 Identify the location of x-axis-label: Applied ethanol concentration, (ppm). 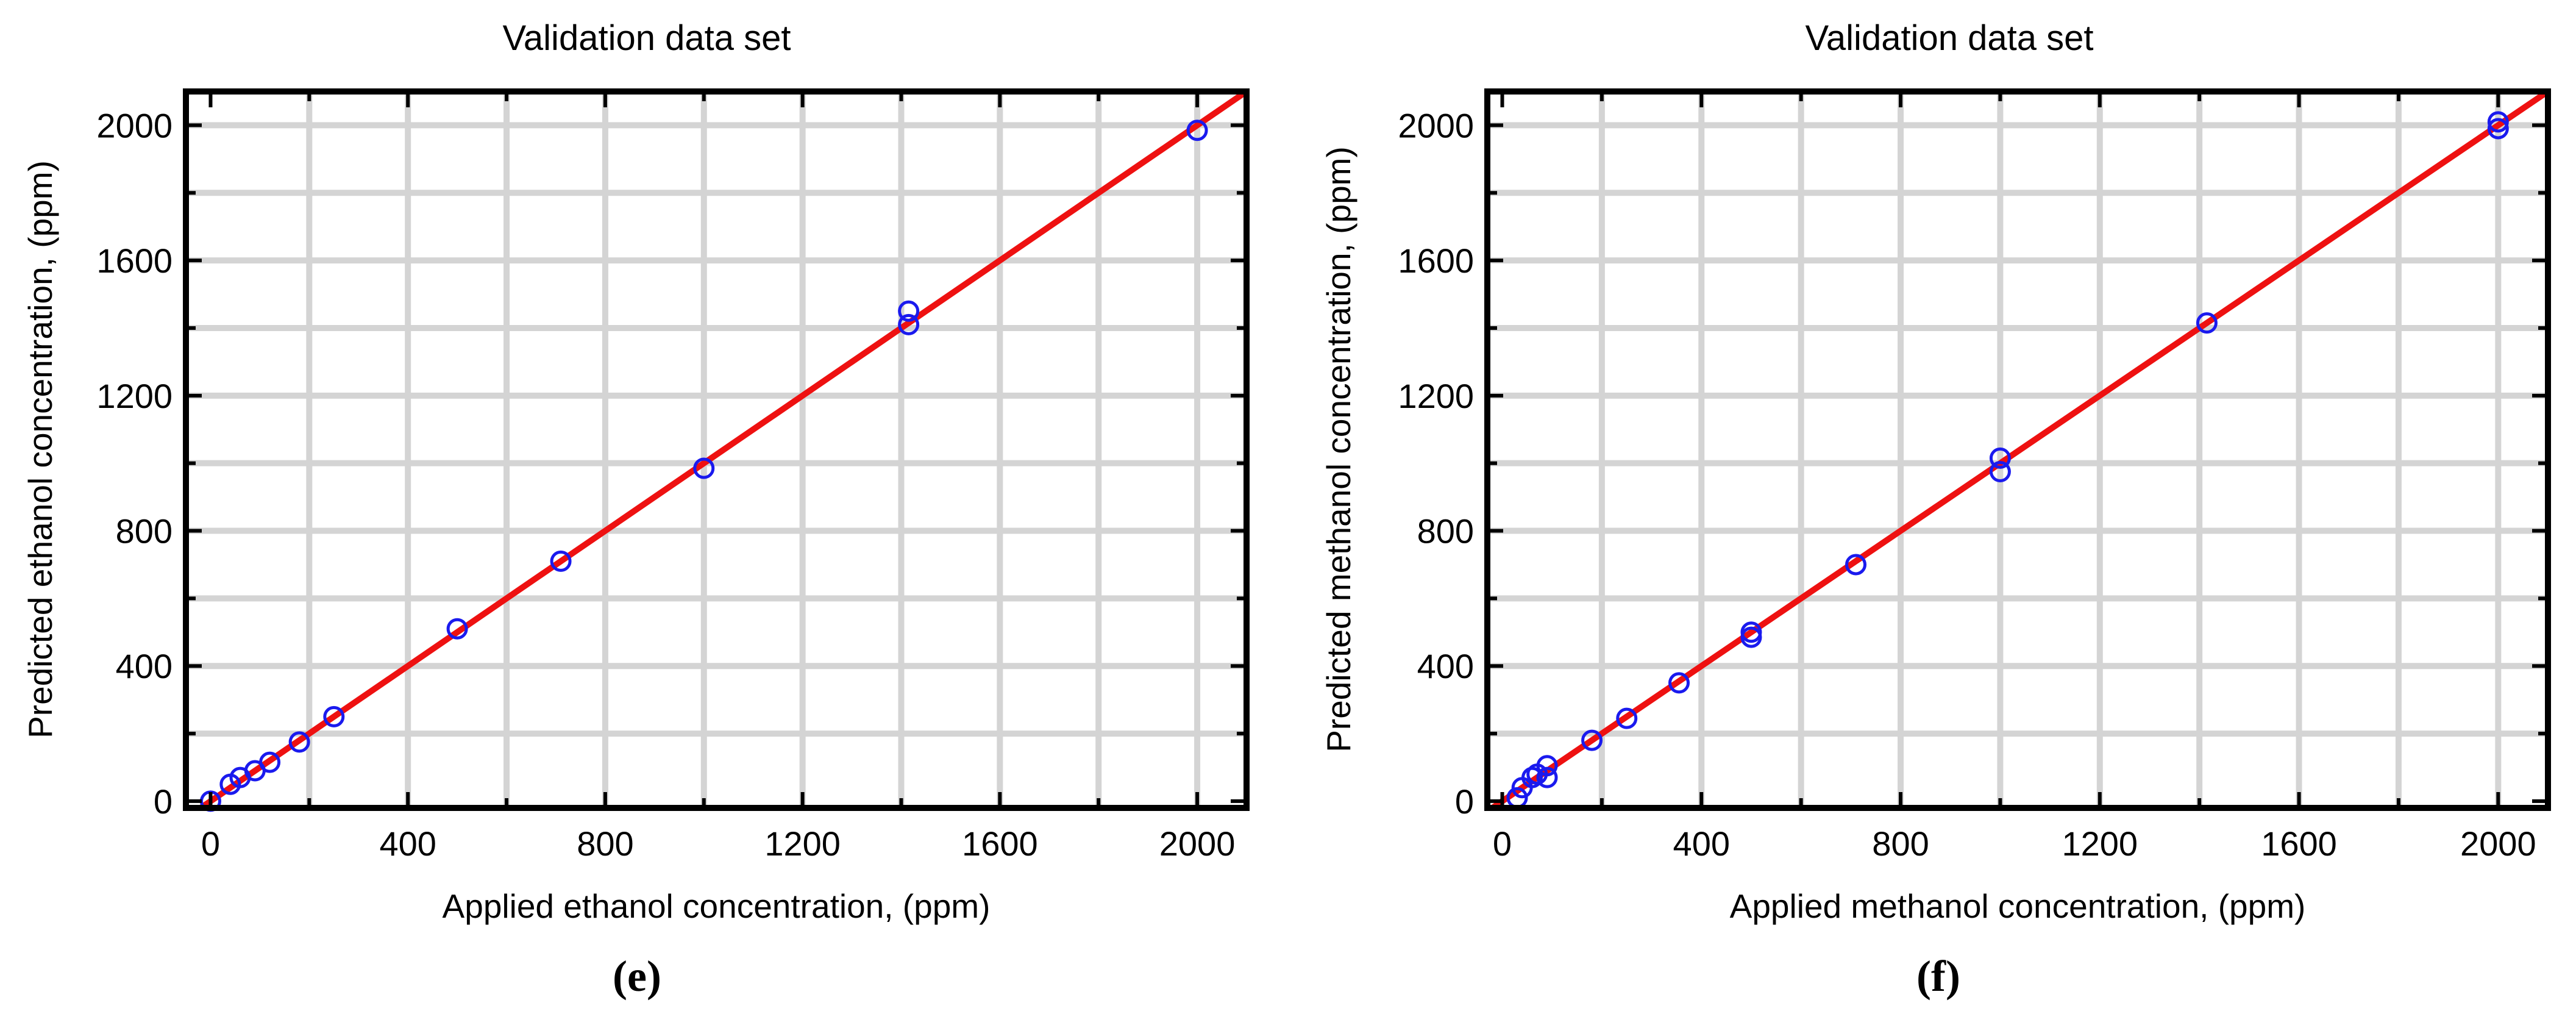
(717, 906).